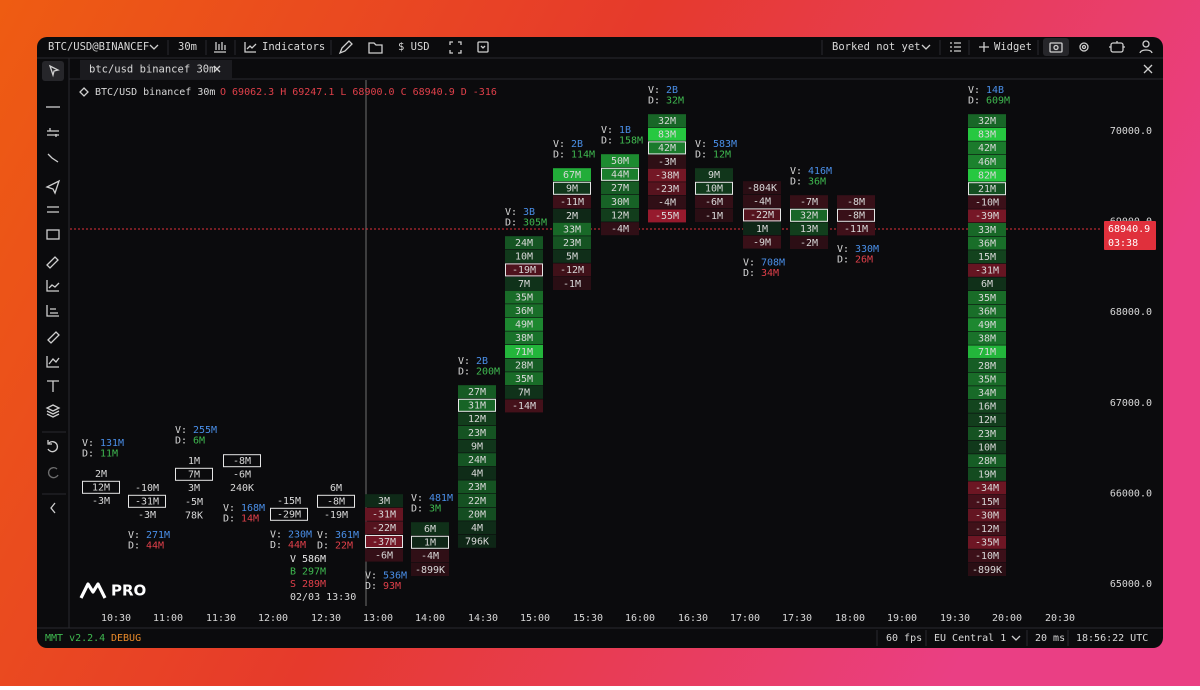 The width and height of the screenshot is (1200, 690). I want to click on screenshot-button, so click(1056, 47).